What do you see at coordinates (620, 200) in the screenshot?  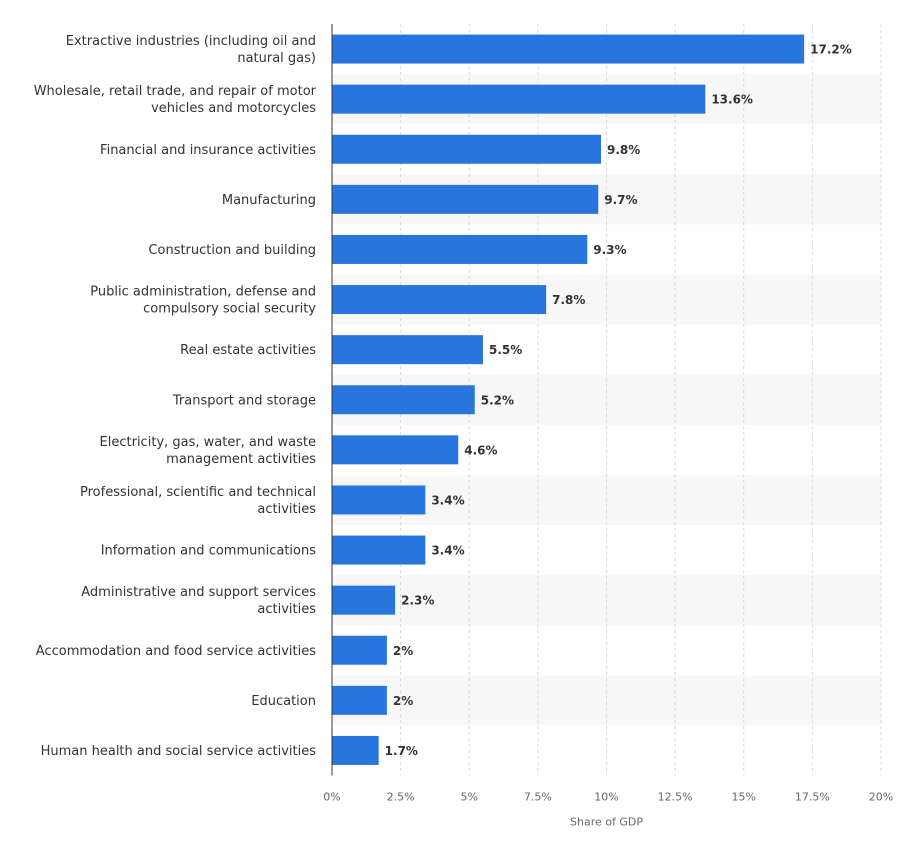 I see `value-label: 9.7%` at bounding box center [620, 200].